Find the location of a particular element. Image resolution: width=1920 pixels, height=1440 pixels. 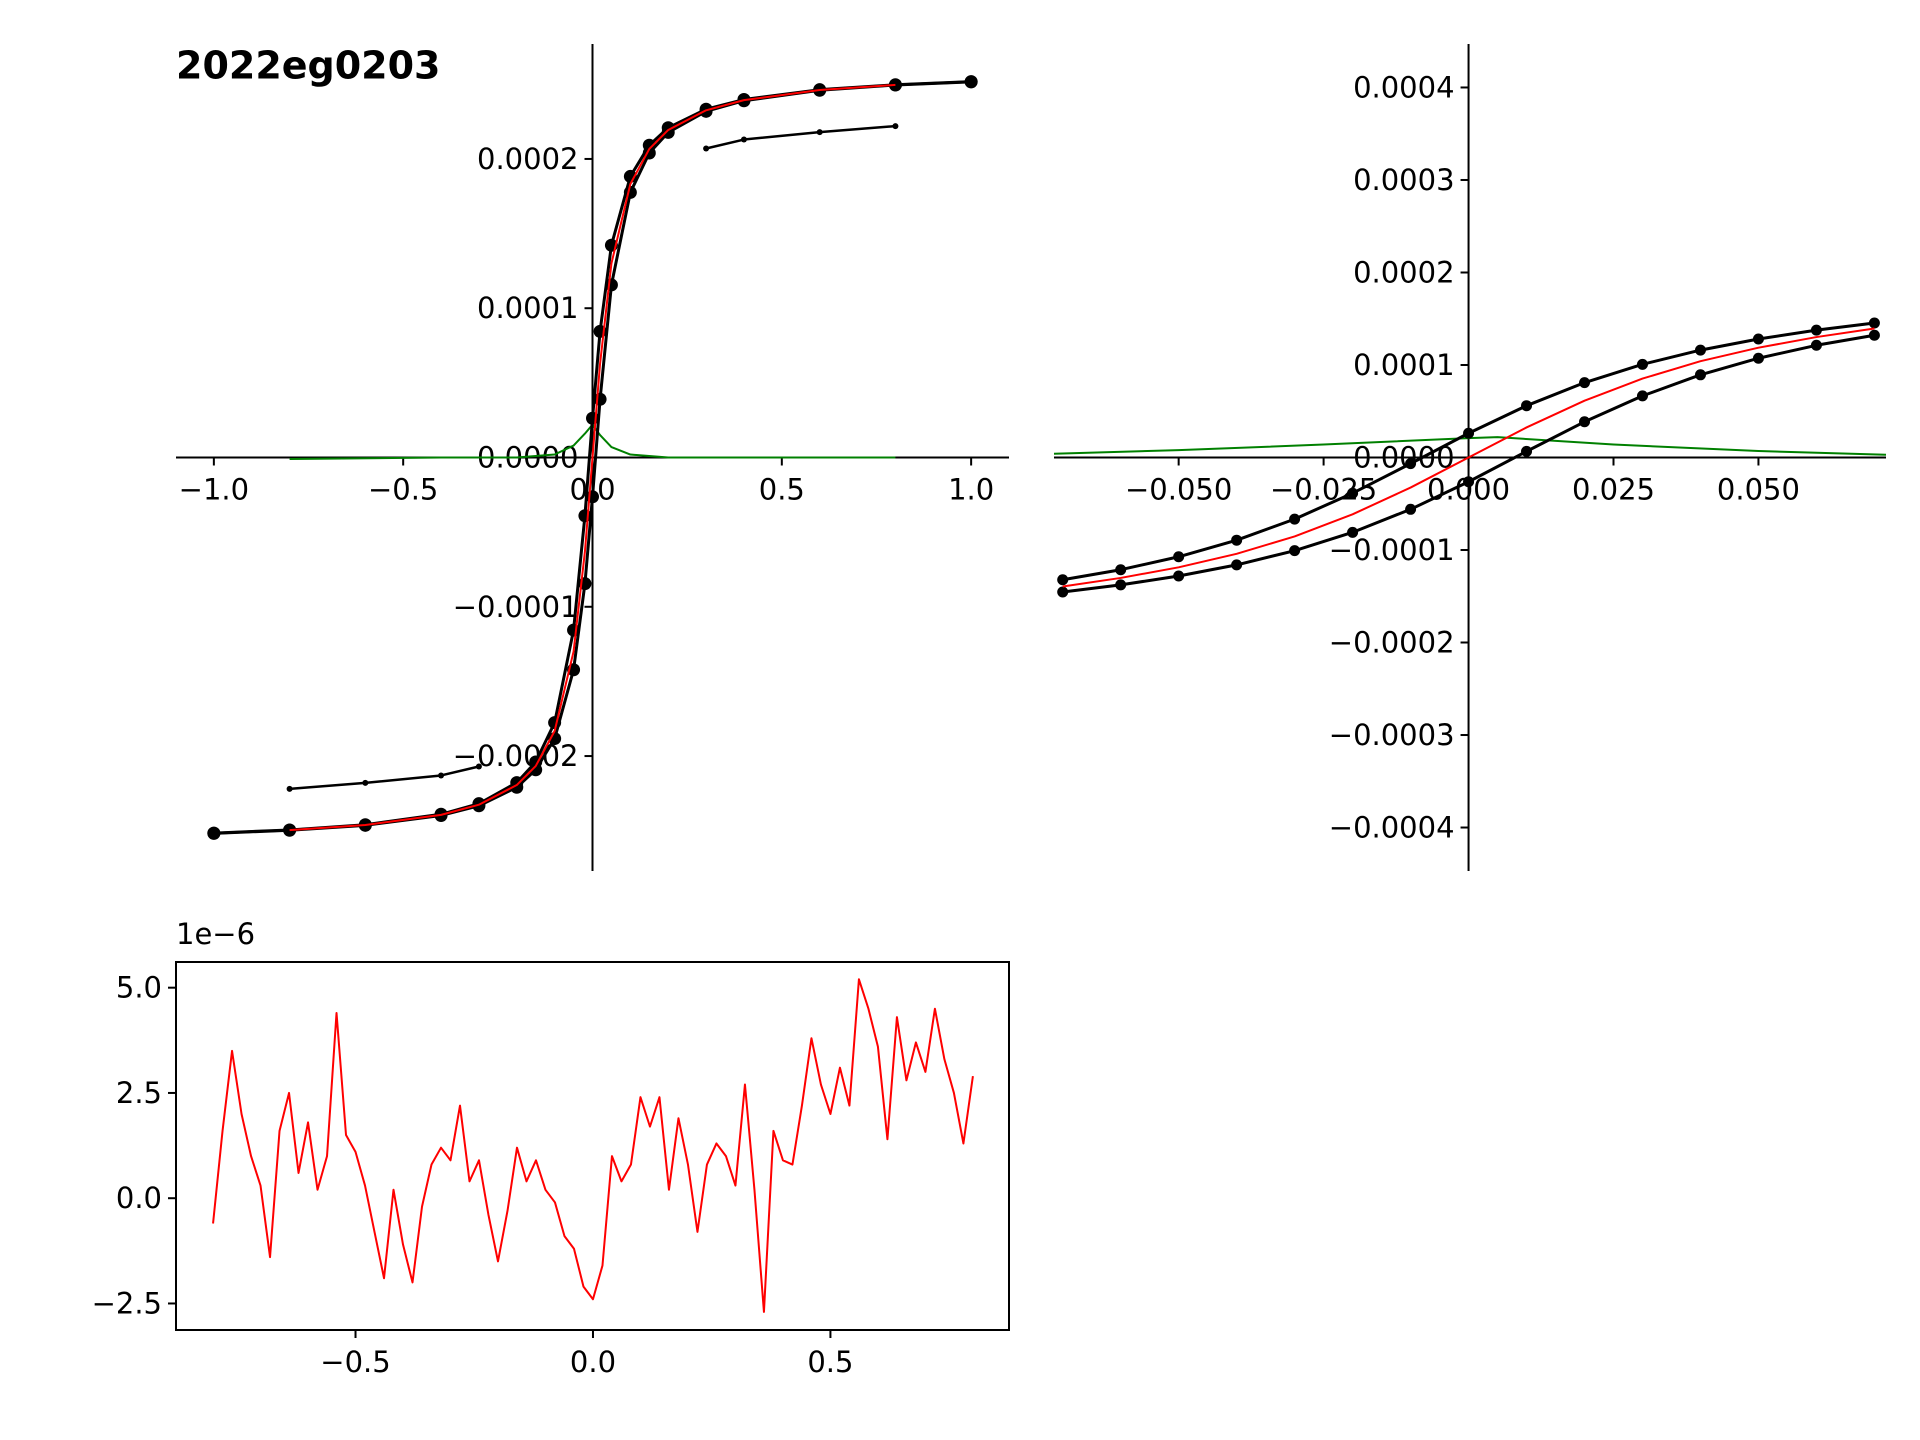

y-tick-label: 0.0 is located at coordinates (139, 1198).